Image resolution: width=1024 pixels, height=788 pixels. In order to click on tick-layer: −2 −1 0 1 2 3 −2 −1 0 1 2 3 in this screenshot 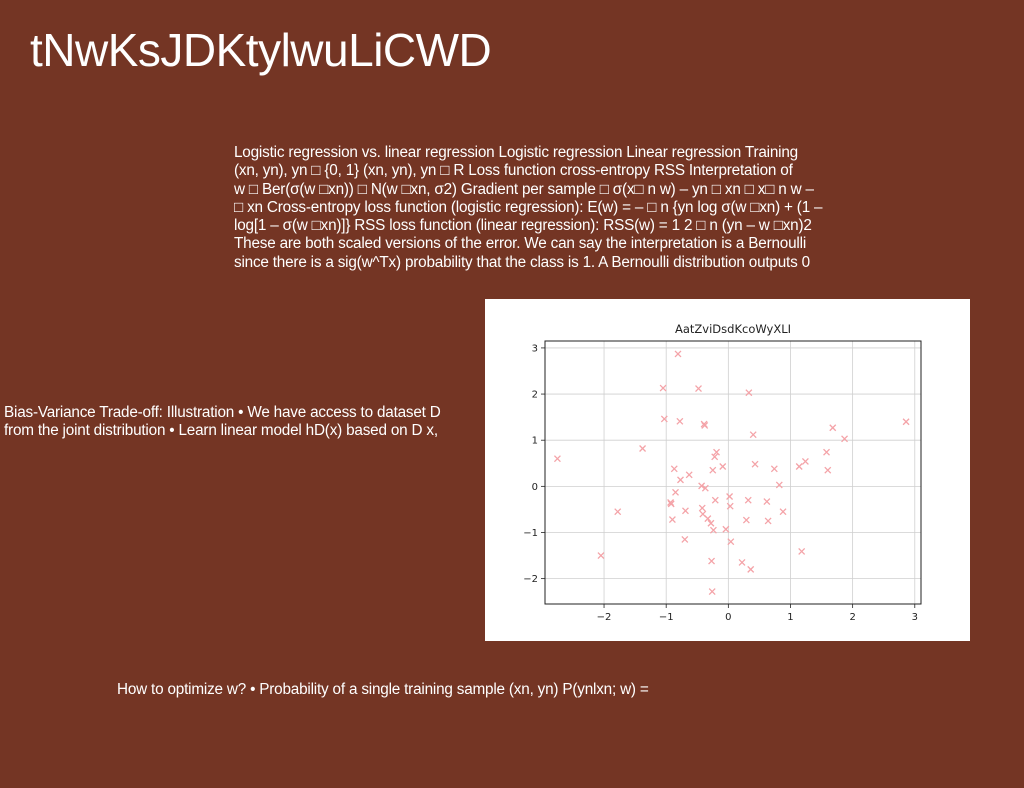, I will do `click(720, 483)`.